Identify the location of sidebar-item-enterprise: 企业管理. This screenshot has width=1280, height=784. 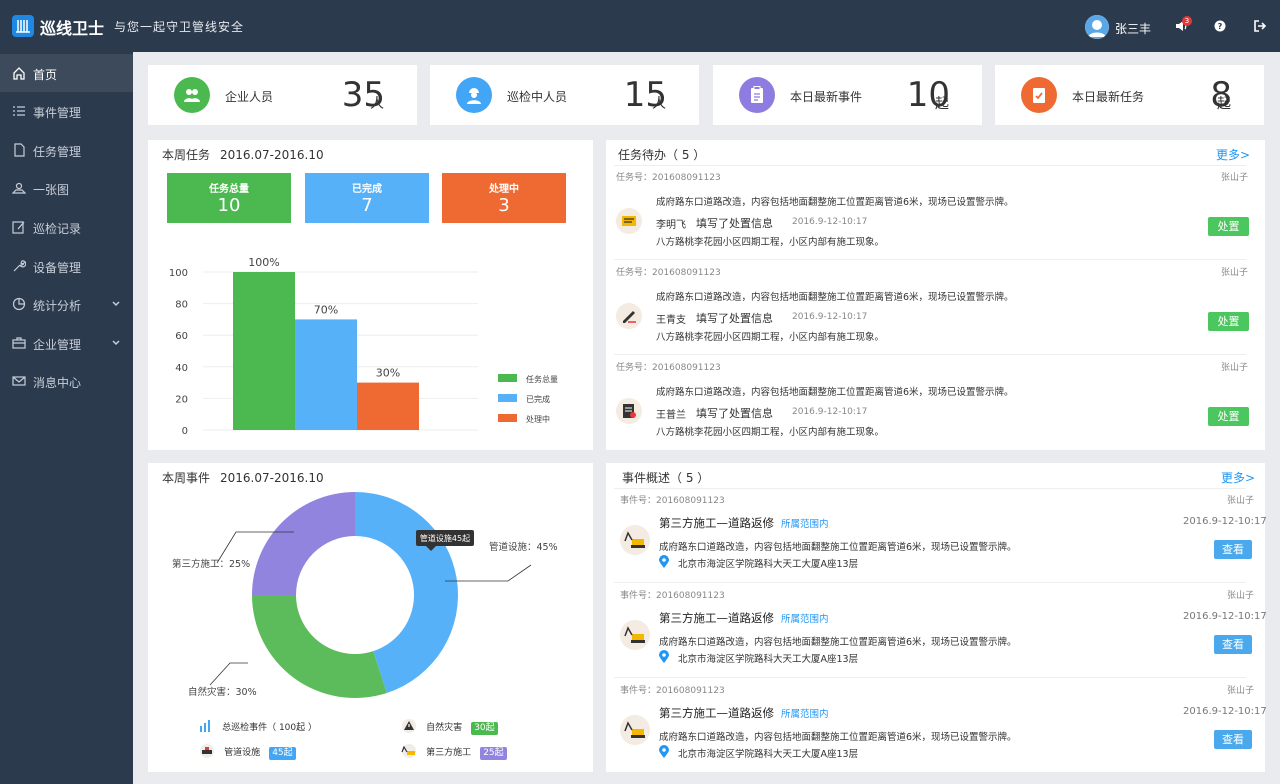
(66, 343).